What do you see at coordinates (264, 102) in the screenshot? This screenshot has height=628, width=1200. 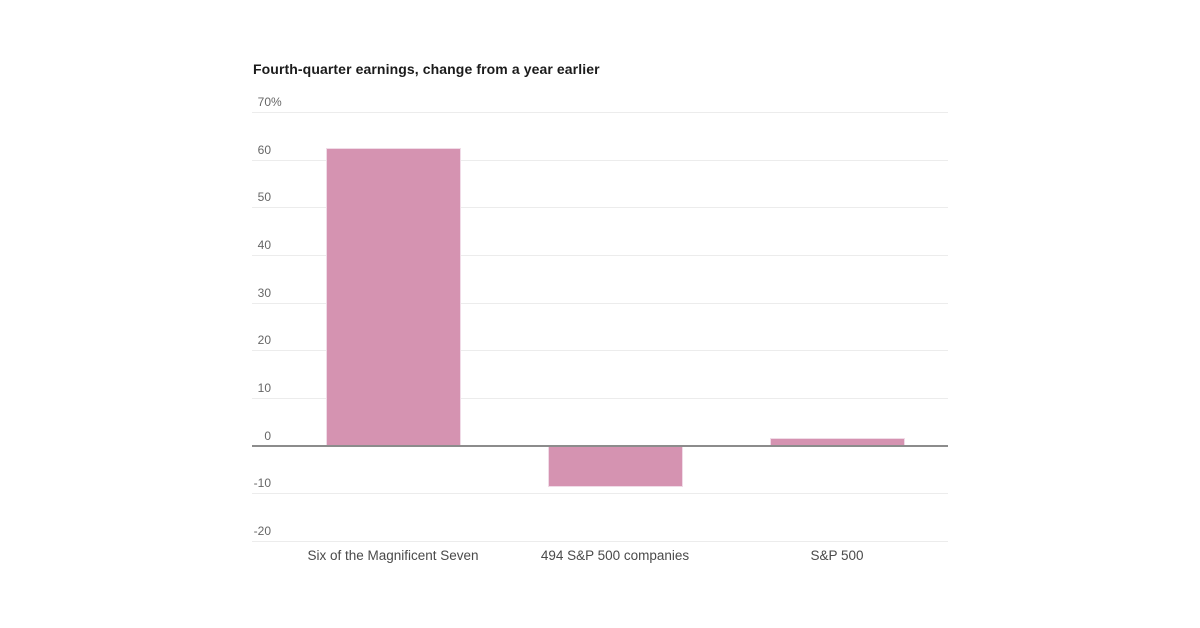 I see `y-tick-label-70: 70` at bounding box center [264, 102].